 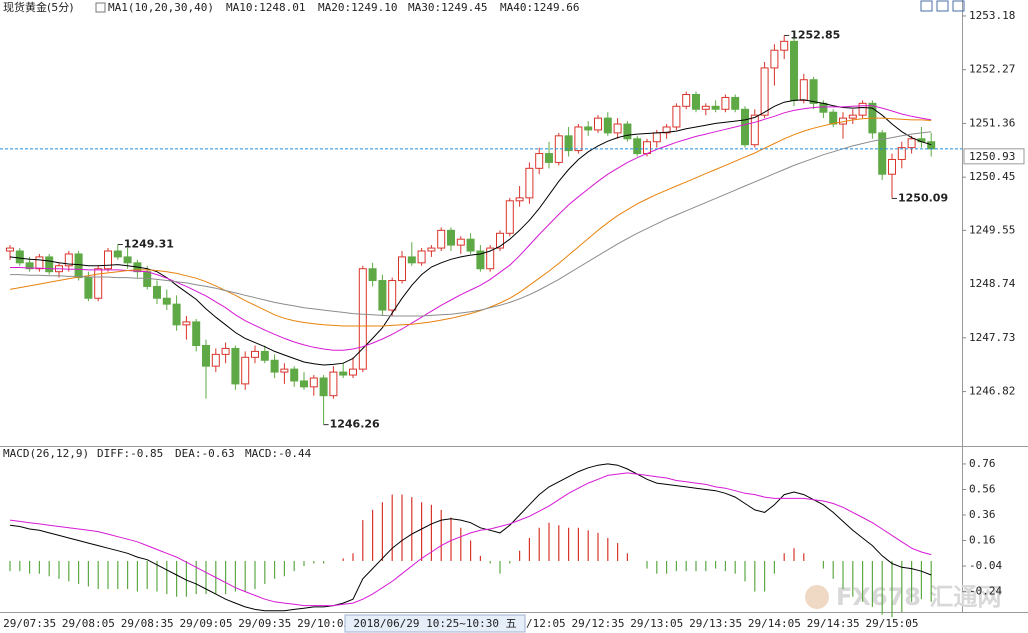 What do you see at coordinates (38, 7) in the screenshot?
I see `chart-title: 现货黄金(5分)` at bounding box center [38, 7].